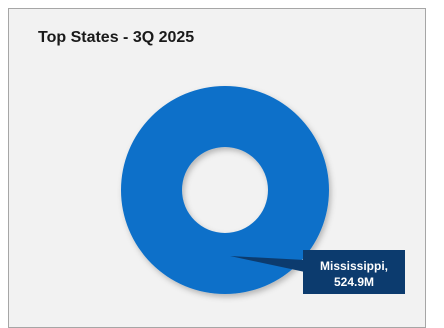 The image size is (444, 328). Describe the element at coordinates (267, 264) in the screenshot. I see `data-label-leader` at that location.